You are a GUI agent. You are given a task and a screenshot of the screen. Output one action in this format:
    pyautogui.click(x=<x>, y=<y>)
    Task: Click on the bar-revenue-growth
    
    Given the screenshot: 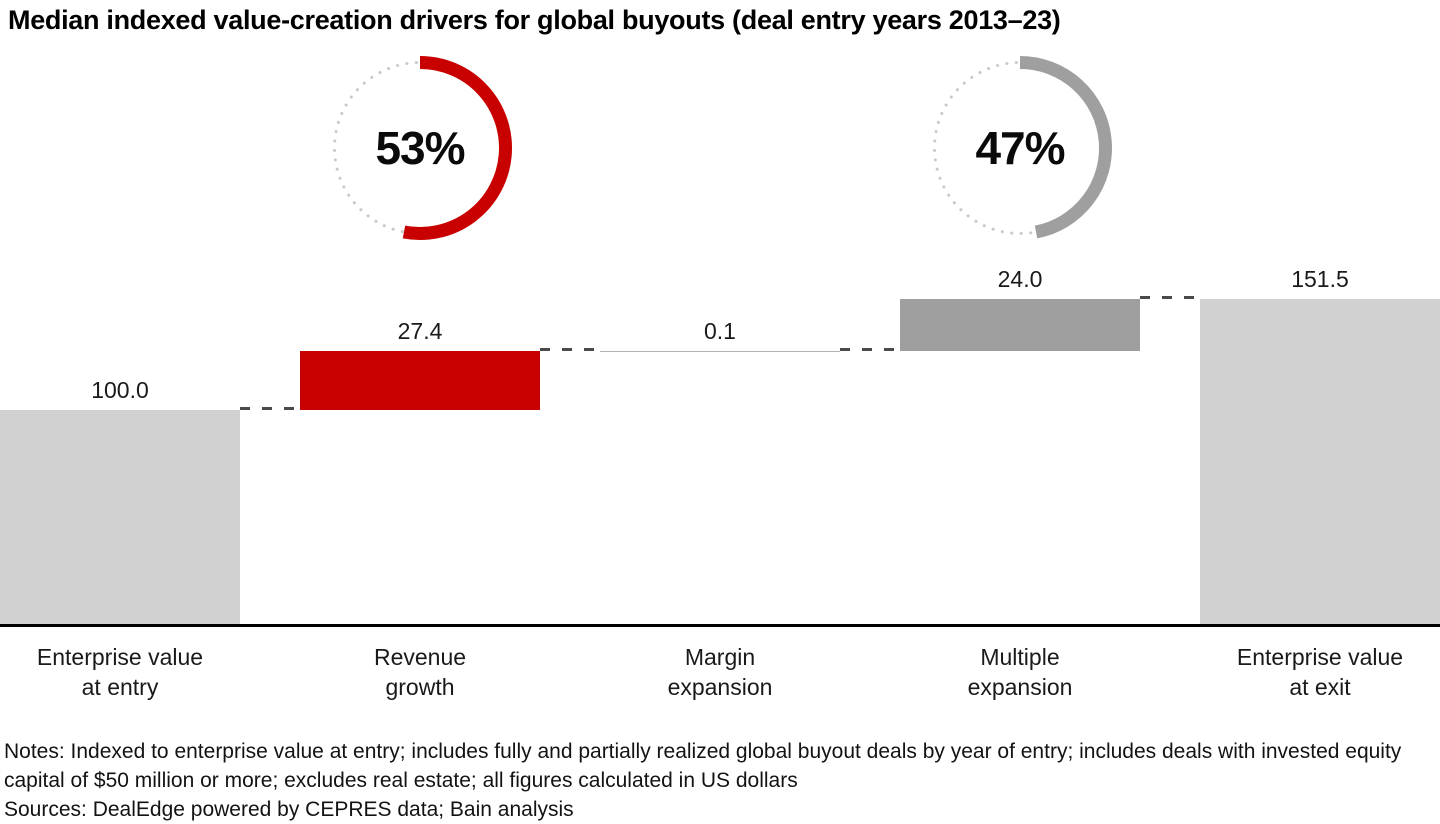 What is the action you would take?
    pyautogui.click(x=420, y=380)
    